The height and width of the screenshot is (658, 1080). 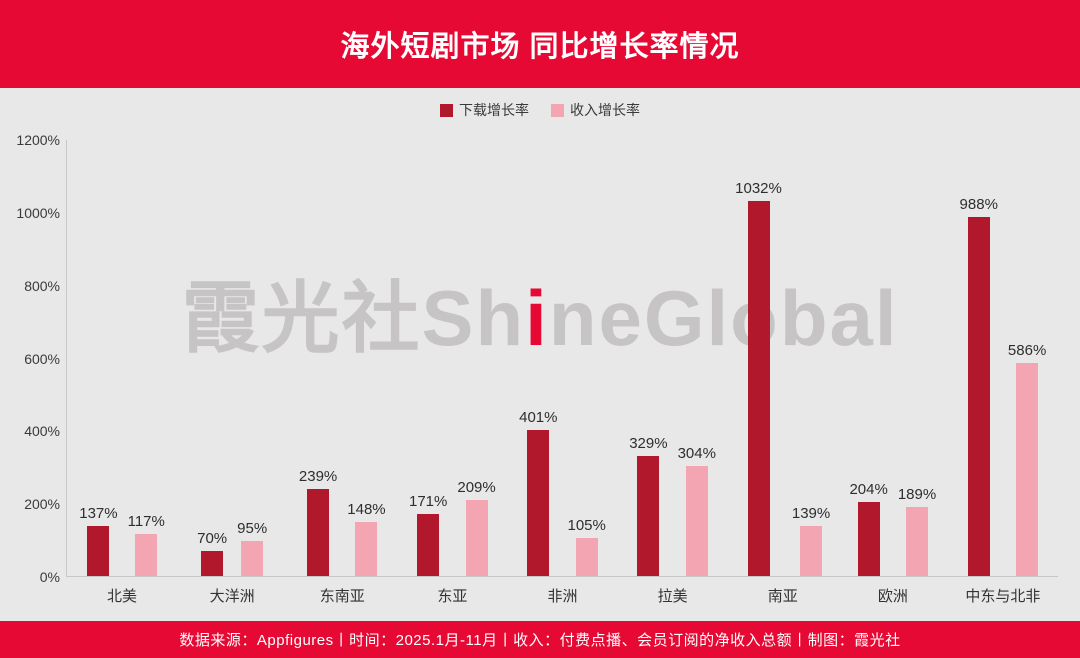 I want to click on x-axis-label: 欧洲, so click(x=892, y=596).